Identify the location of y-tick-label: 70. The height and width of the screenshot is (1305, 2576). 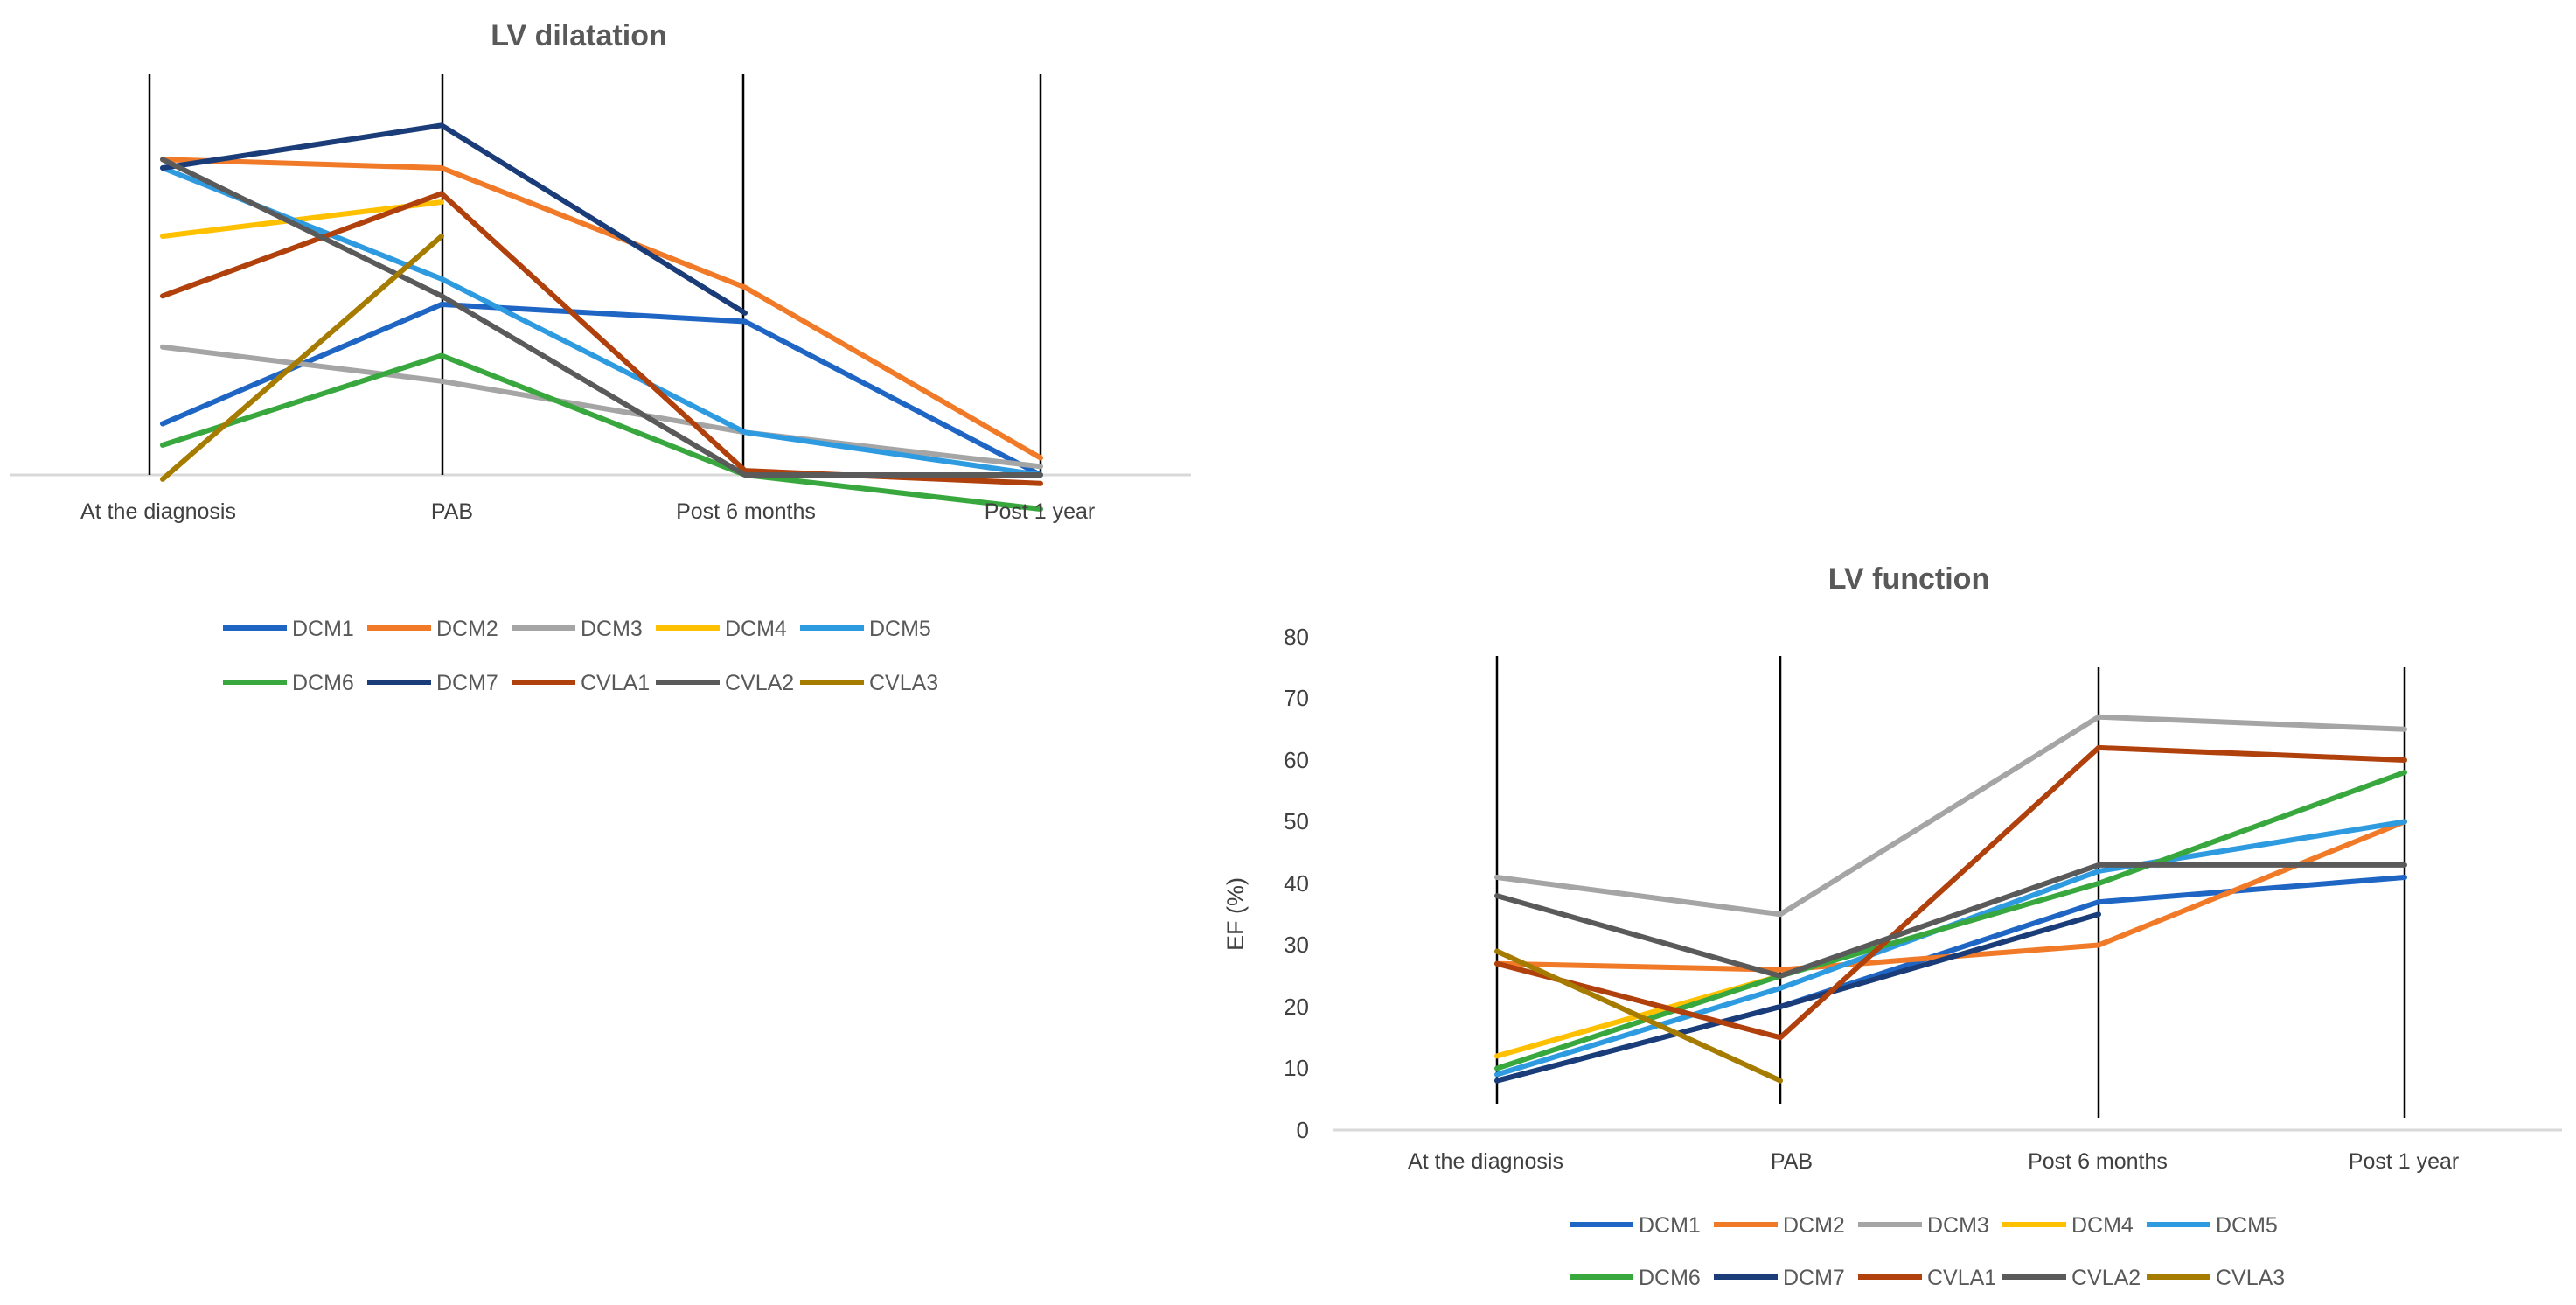
(1296, 698).